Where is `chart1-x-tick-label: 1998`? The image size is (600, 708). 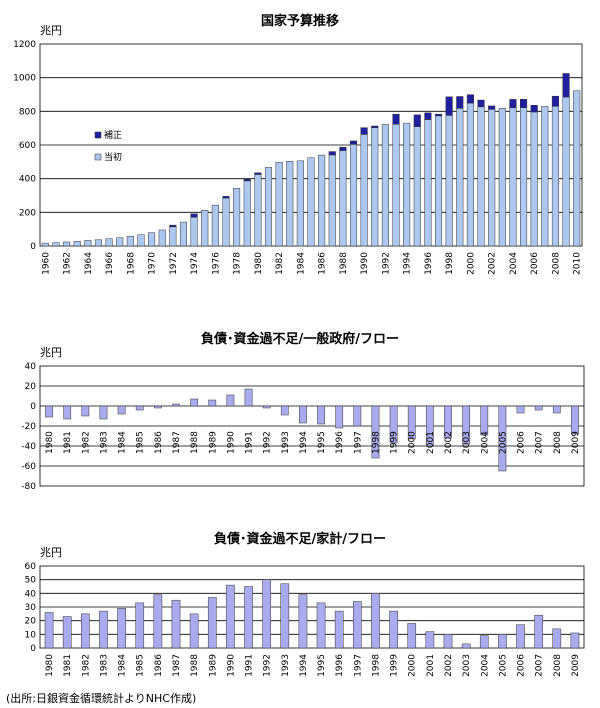 chart1-x-tick-label: 1998 is located at coordinates (450, 263).